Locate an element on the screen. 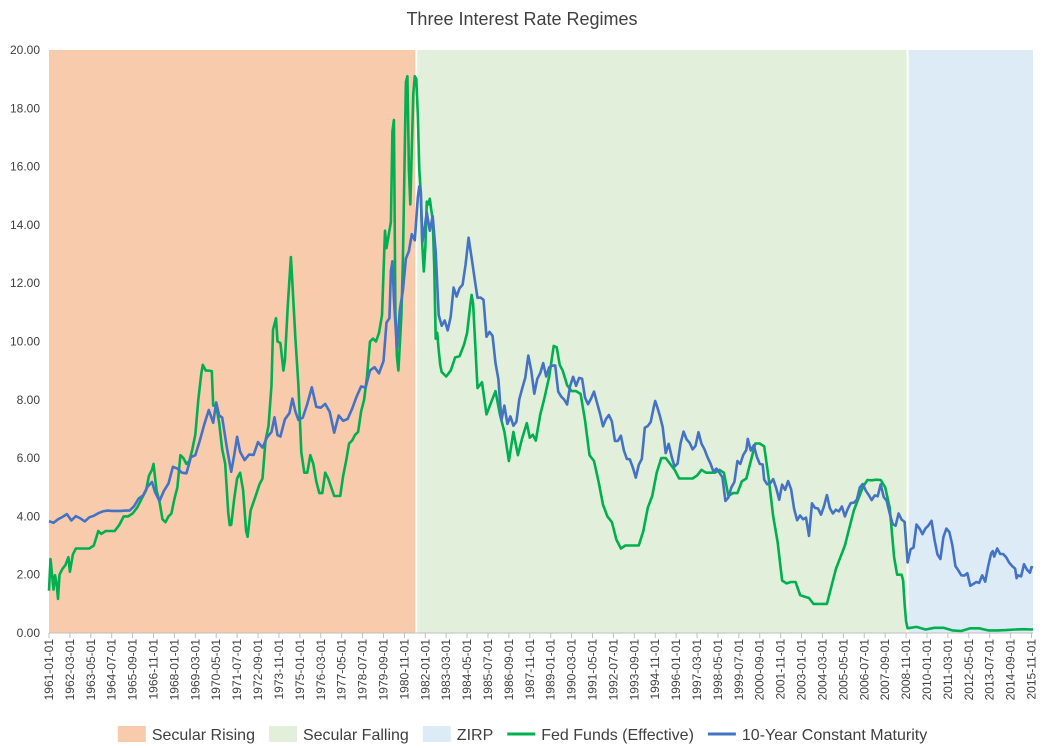 The height and width of the screenshot is (748, 1045). x-tick-label: 2014-09-01 is located at coordinates (1011, 670).